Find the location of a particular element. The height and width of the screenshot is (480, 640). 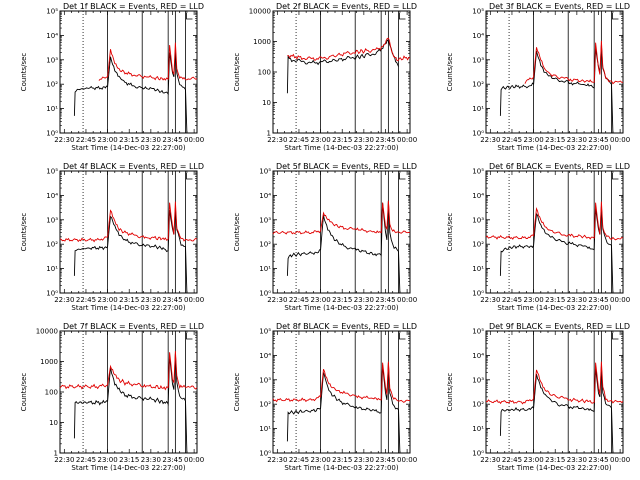

y-tick-label: 1000 is located at coordinates (262, 42).